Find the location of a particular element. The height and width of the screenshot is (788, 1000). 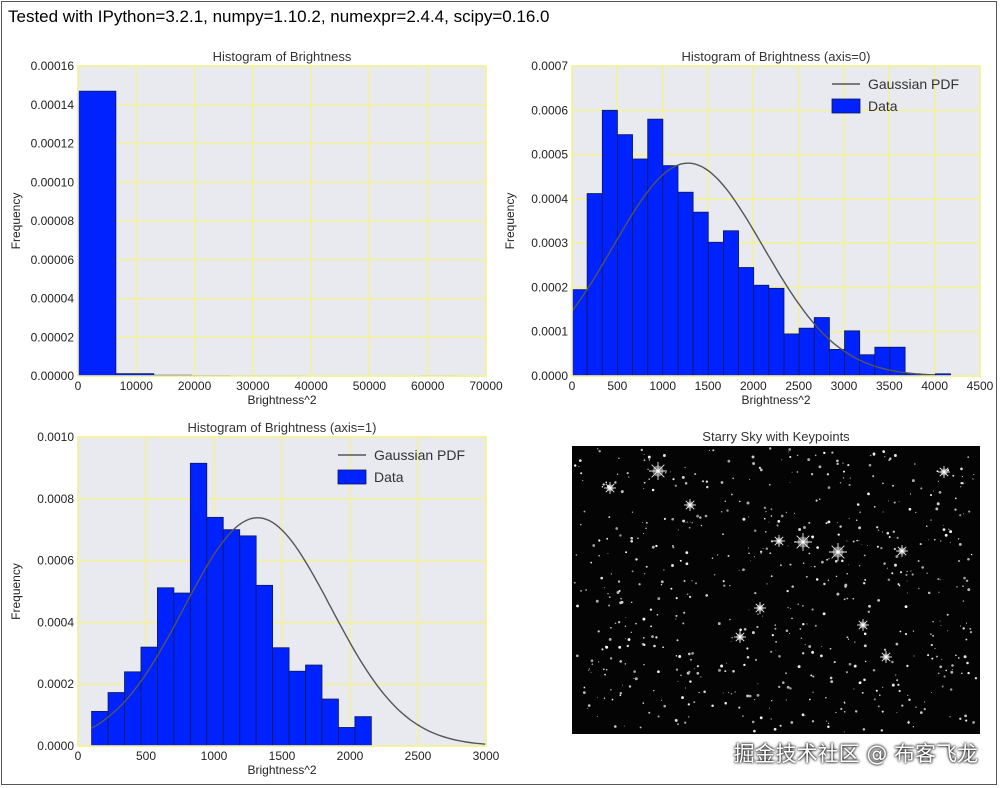

y-tick-label: 0.0000 is located at coordinates (549, 376).